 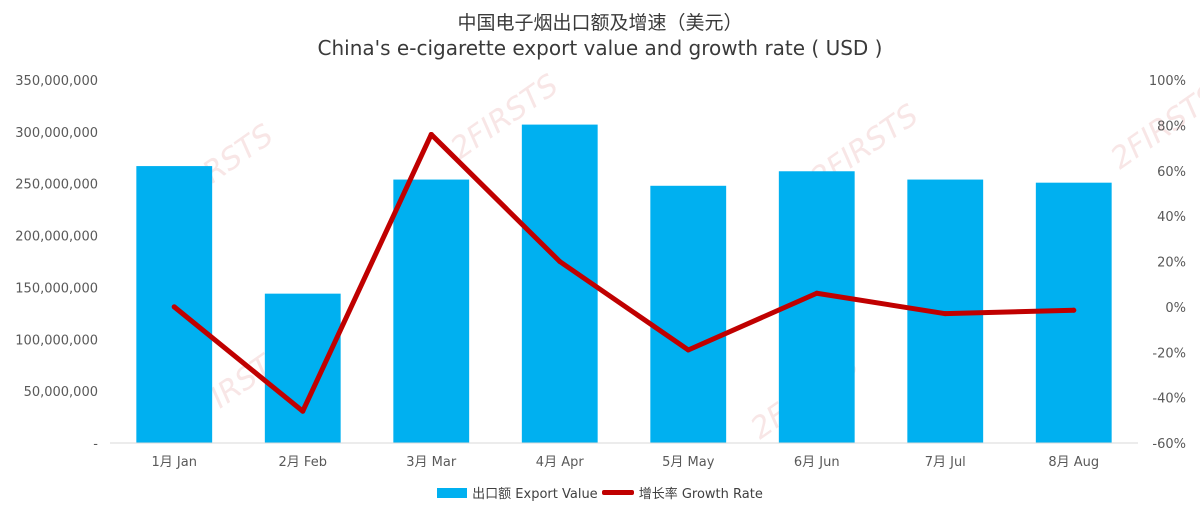 I want to click on legend-label-export-value: 出口额 Export Value, so click(x=535, y=494).